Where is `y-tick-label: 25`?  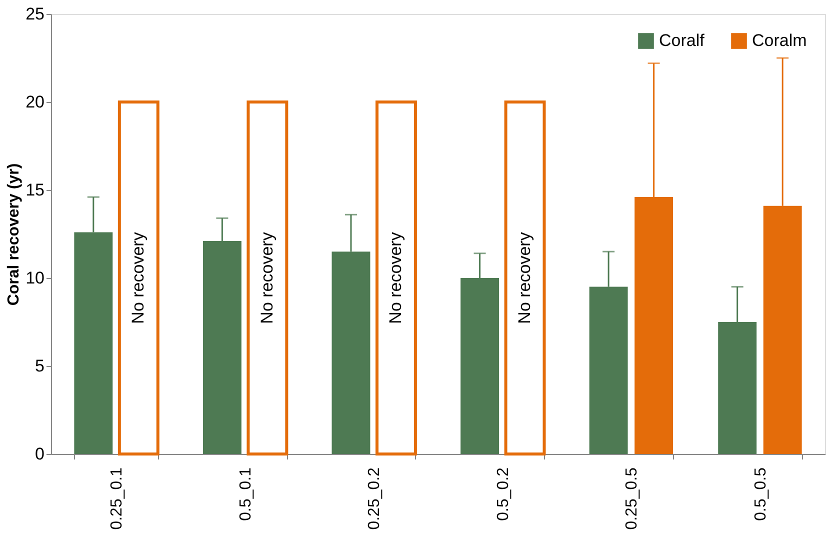 y-tick-label: 25 is located at coordinates (35, 14).